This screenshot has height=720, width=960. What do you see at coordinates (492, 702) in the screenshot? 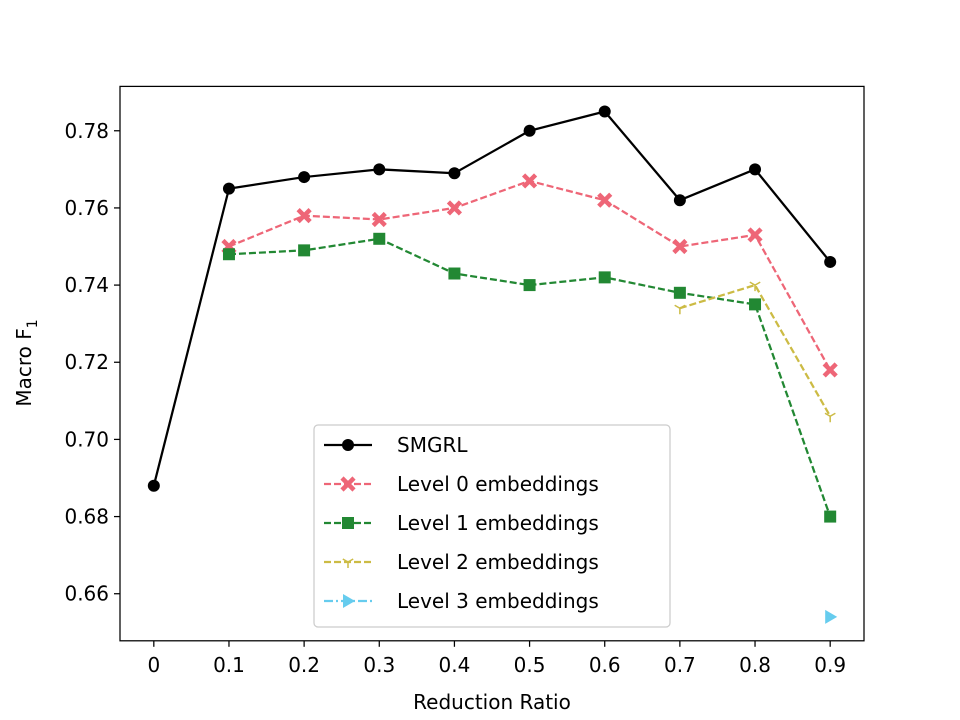
I see `x-axis-title: Reduction Ratio` at bounding box center [492, 702].